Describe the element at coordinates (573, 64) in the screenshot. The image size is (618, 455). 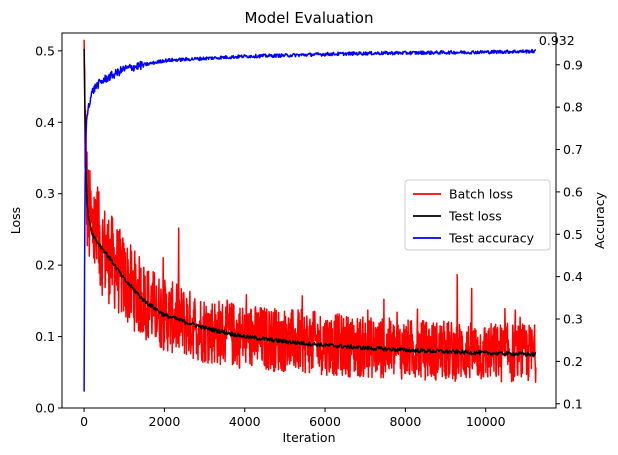
I see `y-right-tick-label: 0.9` at that location.